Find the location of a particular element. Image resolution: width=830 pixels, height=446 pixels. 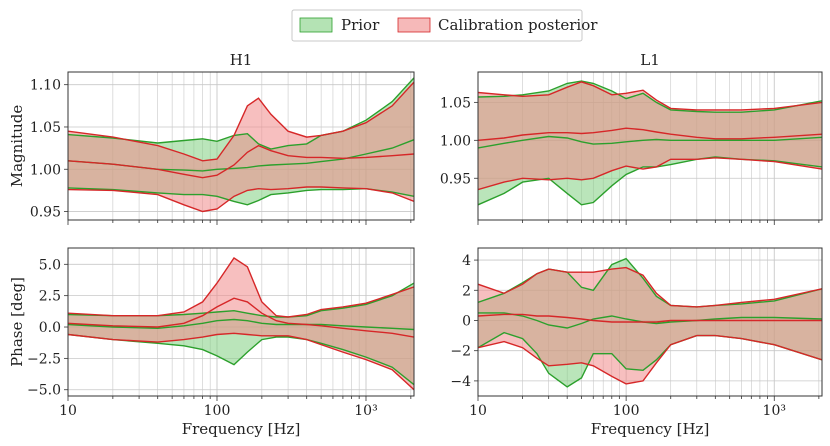

legend-prior-label: Prior is located at coordinates (360, 25).